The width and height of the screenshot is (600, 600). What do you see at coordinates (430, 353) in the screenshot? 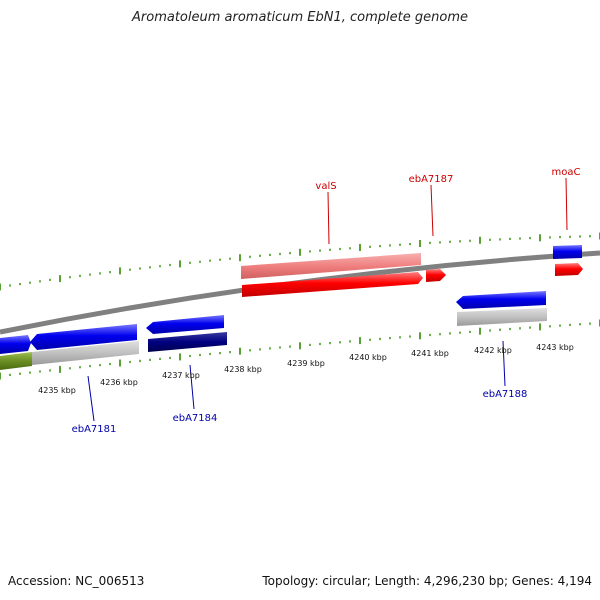
I see `scale-label: 4241 kbp` at bounding box center [430, 353].